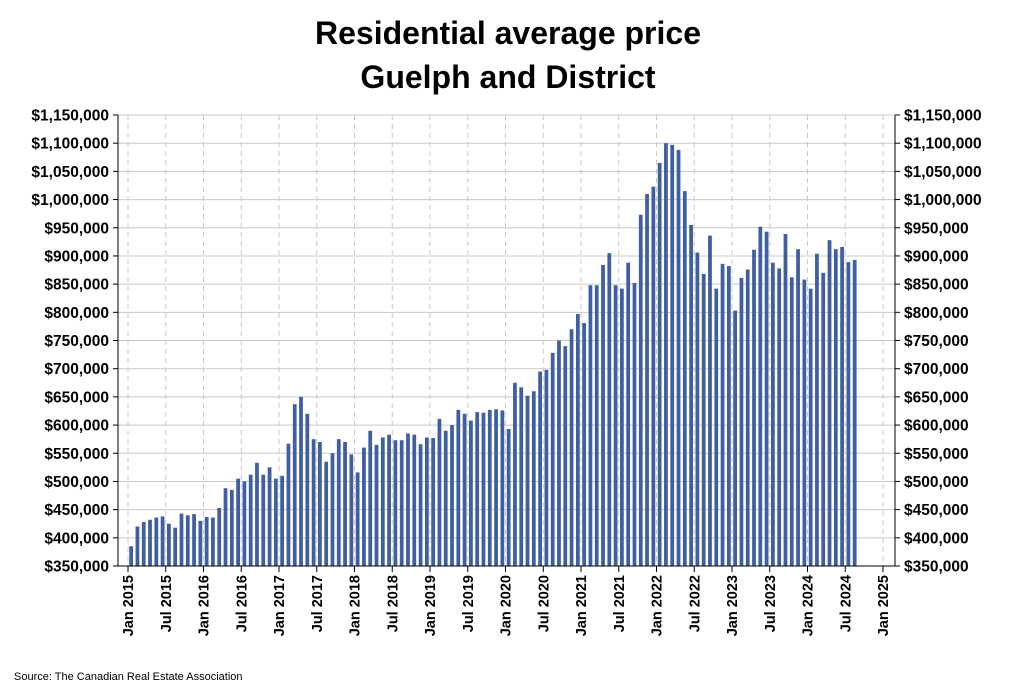  Describe the element at coordinates (884, 605) in the screenshot. I see `x-tick-label: Jan 2025` at that location.